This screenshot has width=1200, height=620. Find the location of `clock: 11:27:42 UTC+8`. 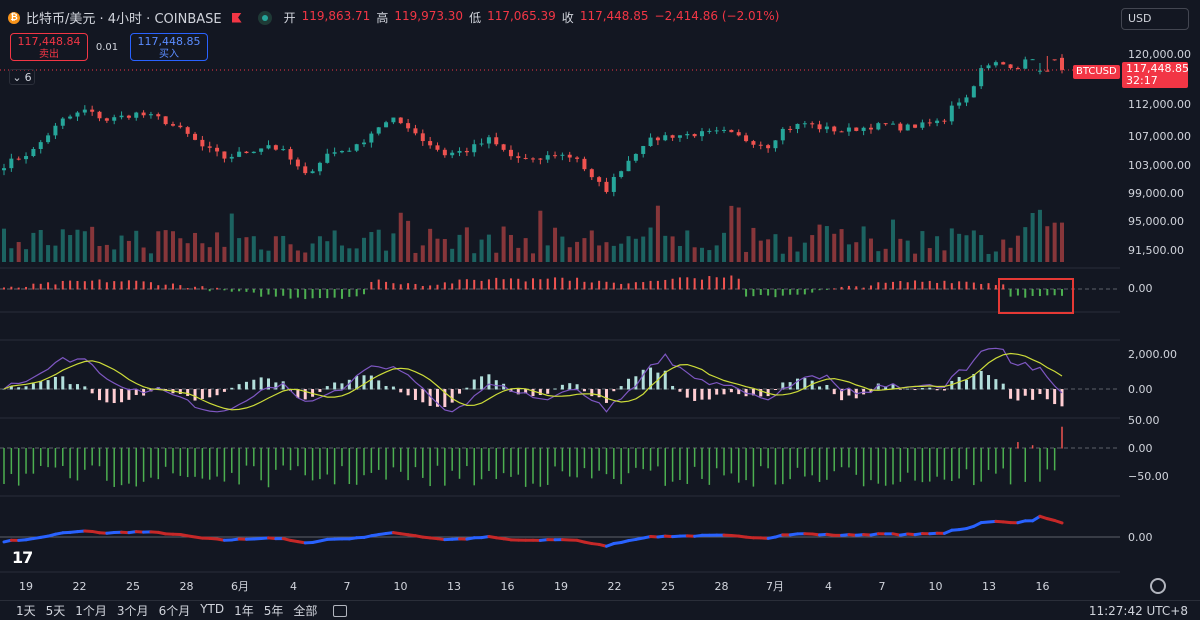

clock: 11:27:42 UTC+8 is located at coordinates (1138, 610).